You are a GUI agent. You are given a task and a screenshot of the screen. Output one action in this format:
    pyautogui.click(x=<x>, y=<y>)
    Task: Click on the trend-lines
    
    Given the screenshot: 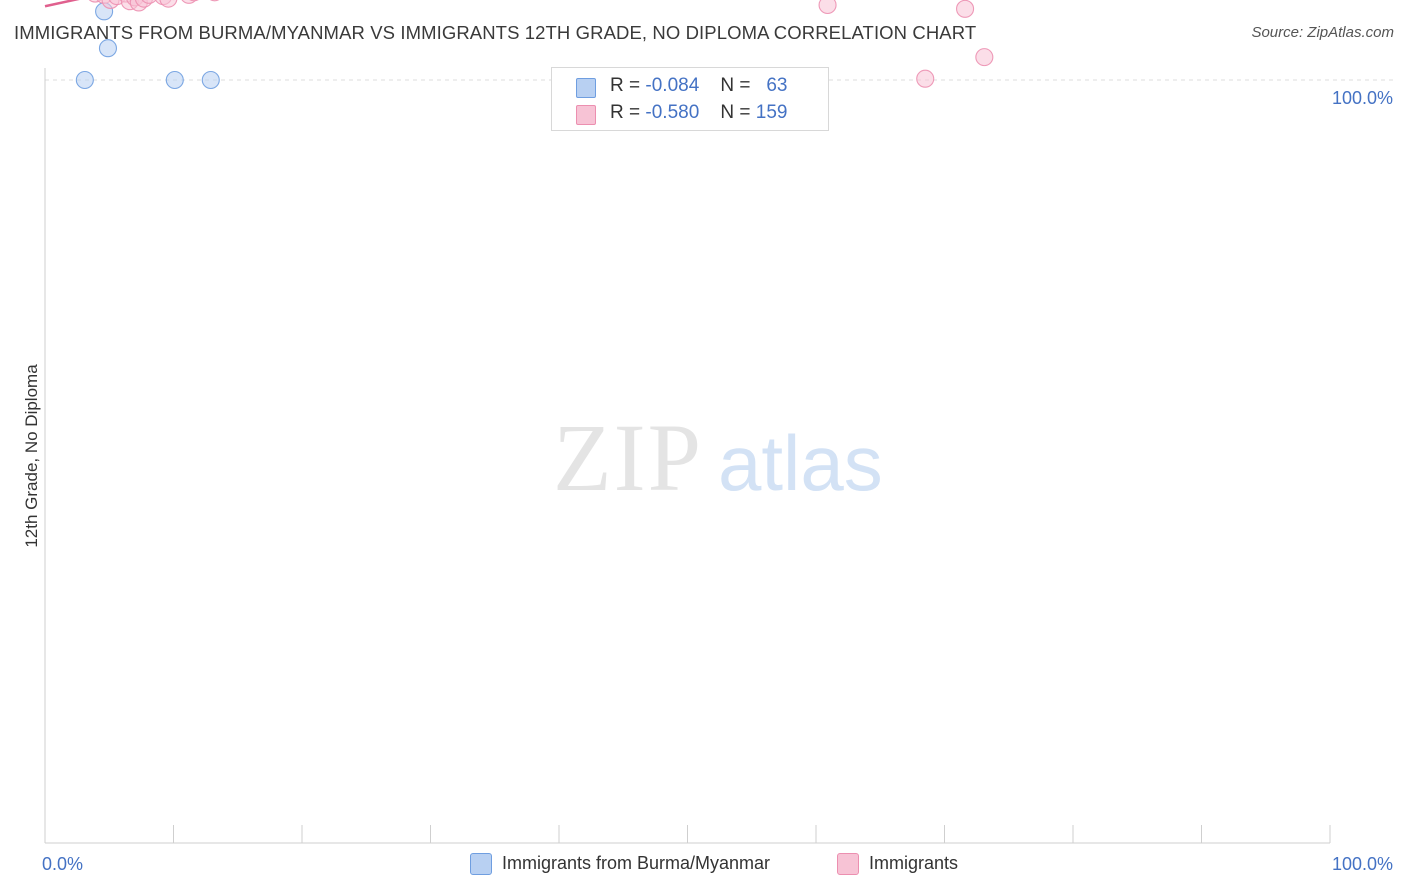 What is the action you would take?
    pyautogui.click(x=62, y=4)
    